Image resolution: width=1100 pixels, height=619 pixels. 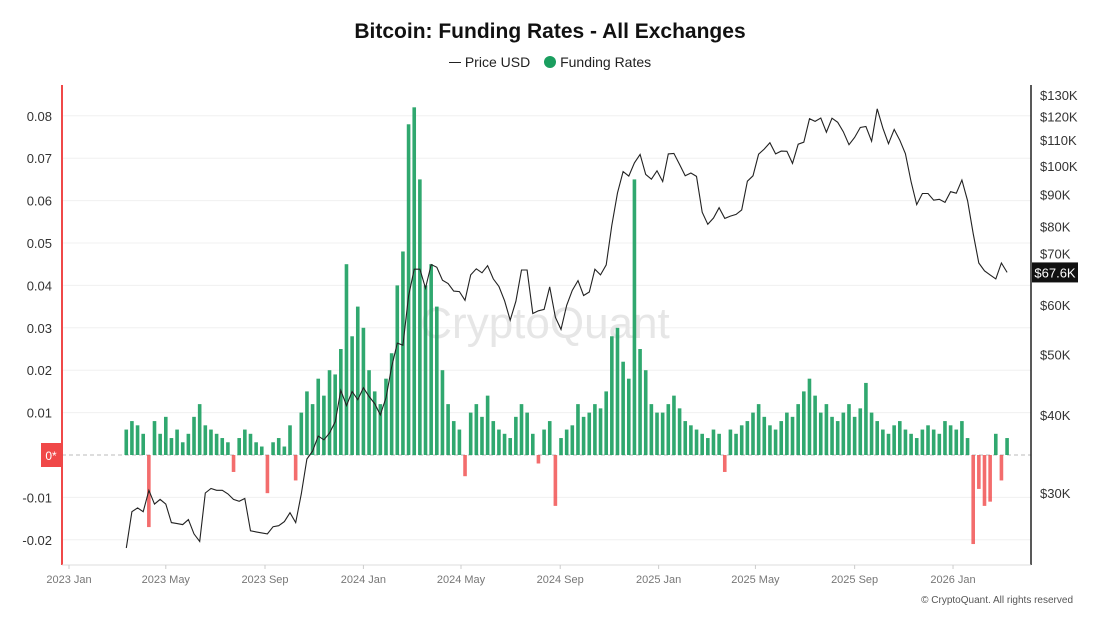 What do you see at coordinates (264, 580) in the screenshot?
I see `x-tick-label: 2023 Sep` at bounding box center [264, 580].